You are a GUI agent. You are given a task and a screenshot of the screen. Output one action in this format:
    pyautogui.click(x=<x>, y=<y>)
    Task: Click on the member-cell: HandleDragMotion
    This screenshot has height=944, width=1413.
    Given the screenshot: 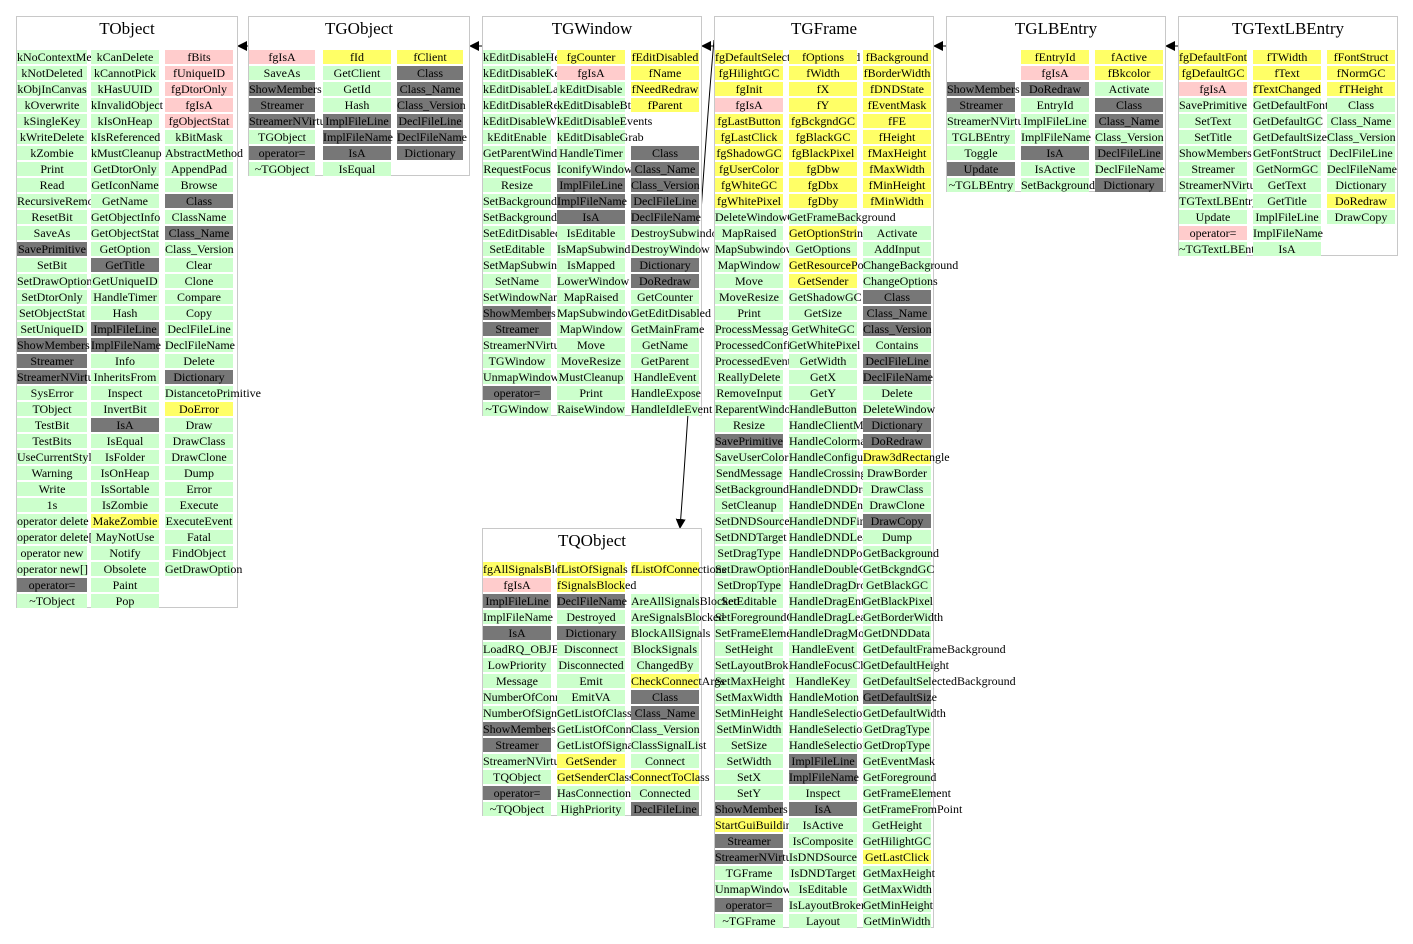 What is the action you would take?
    pyautogui.click(x=836, y=633)
    